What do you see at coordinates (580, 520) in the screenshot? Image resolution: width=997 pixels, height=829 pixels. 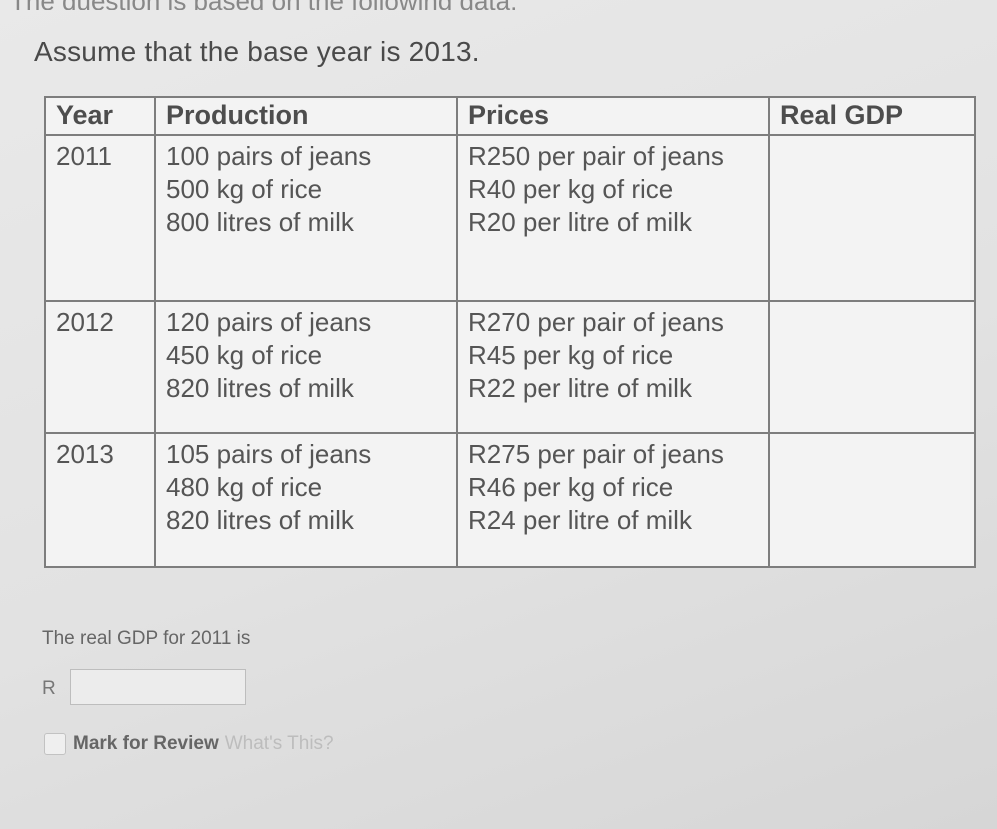 I see `price-line: R24 per litre of milk` at bounding box center [580, 520].